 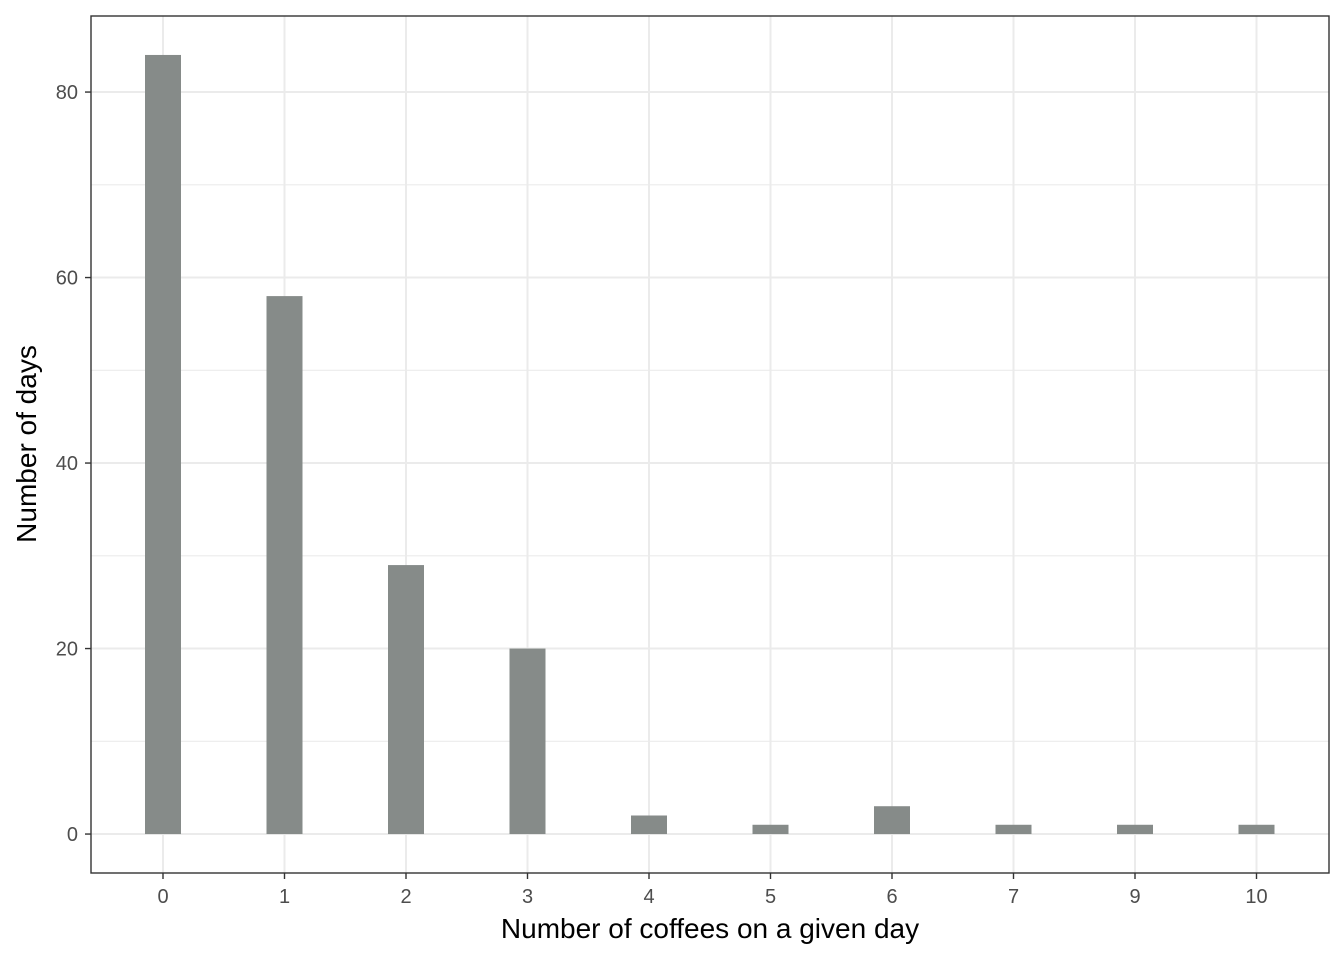 What do you see at coordinates (1256, 897) in the screenshot?
I see `x-tick-label: 10` at bounding box center [1256, 897].